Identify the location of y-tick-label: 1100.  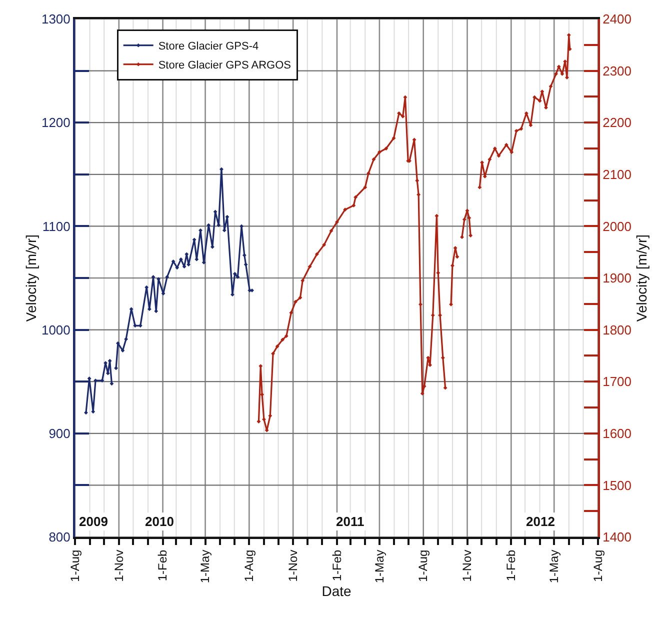
(56, 226).